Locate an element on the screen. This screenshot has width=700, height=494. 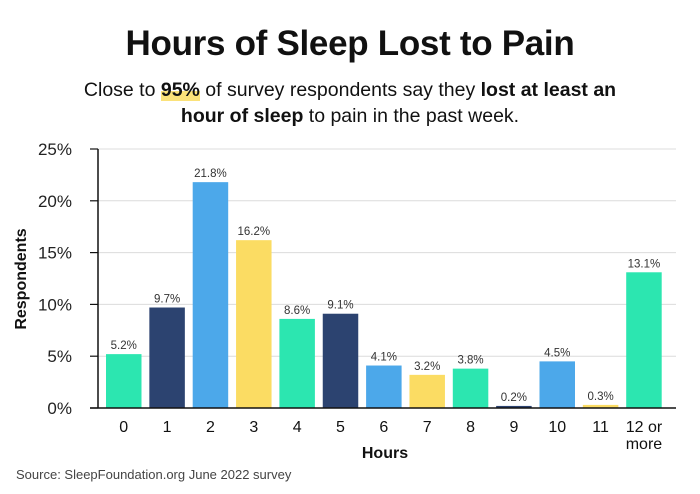
x-tick-label-line: 8 is located at coordinates (470, 427).